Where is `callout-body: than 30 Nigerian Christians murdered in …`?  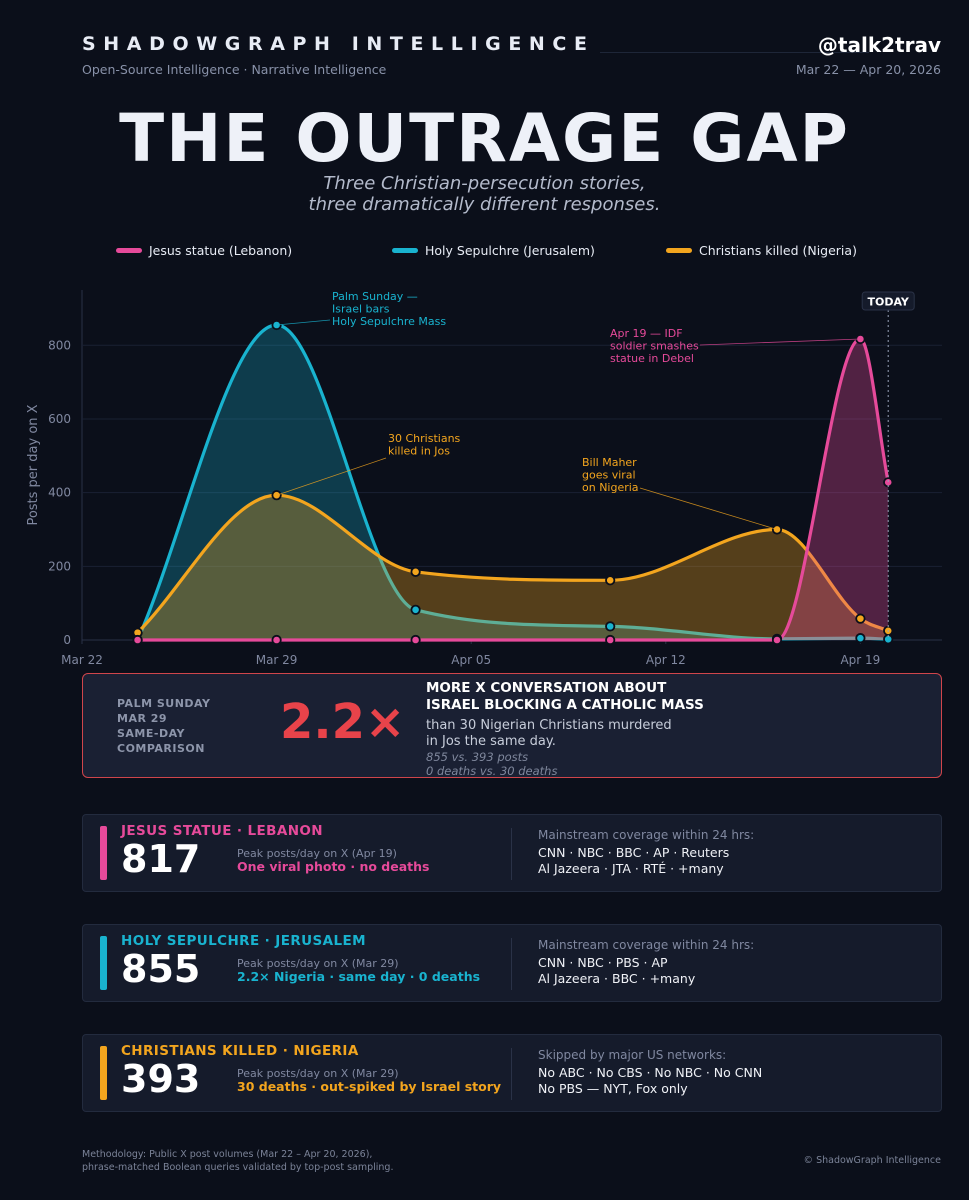
callout-body: than 30 Nigerian Christians murdered in … is located at coordinates (549, 734).